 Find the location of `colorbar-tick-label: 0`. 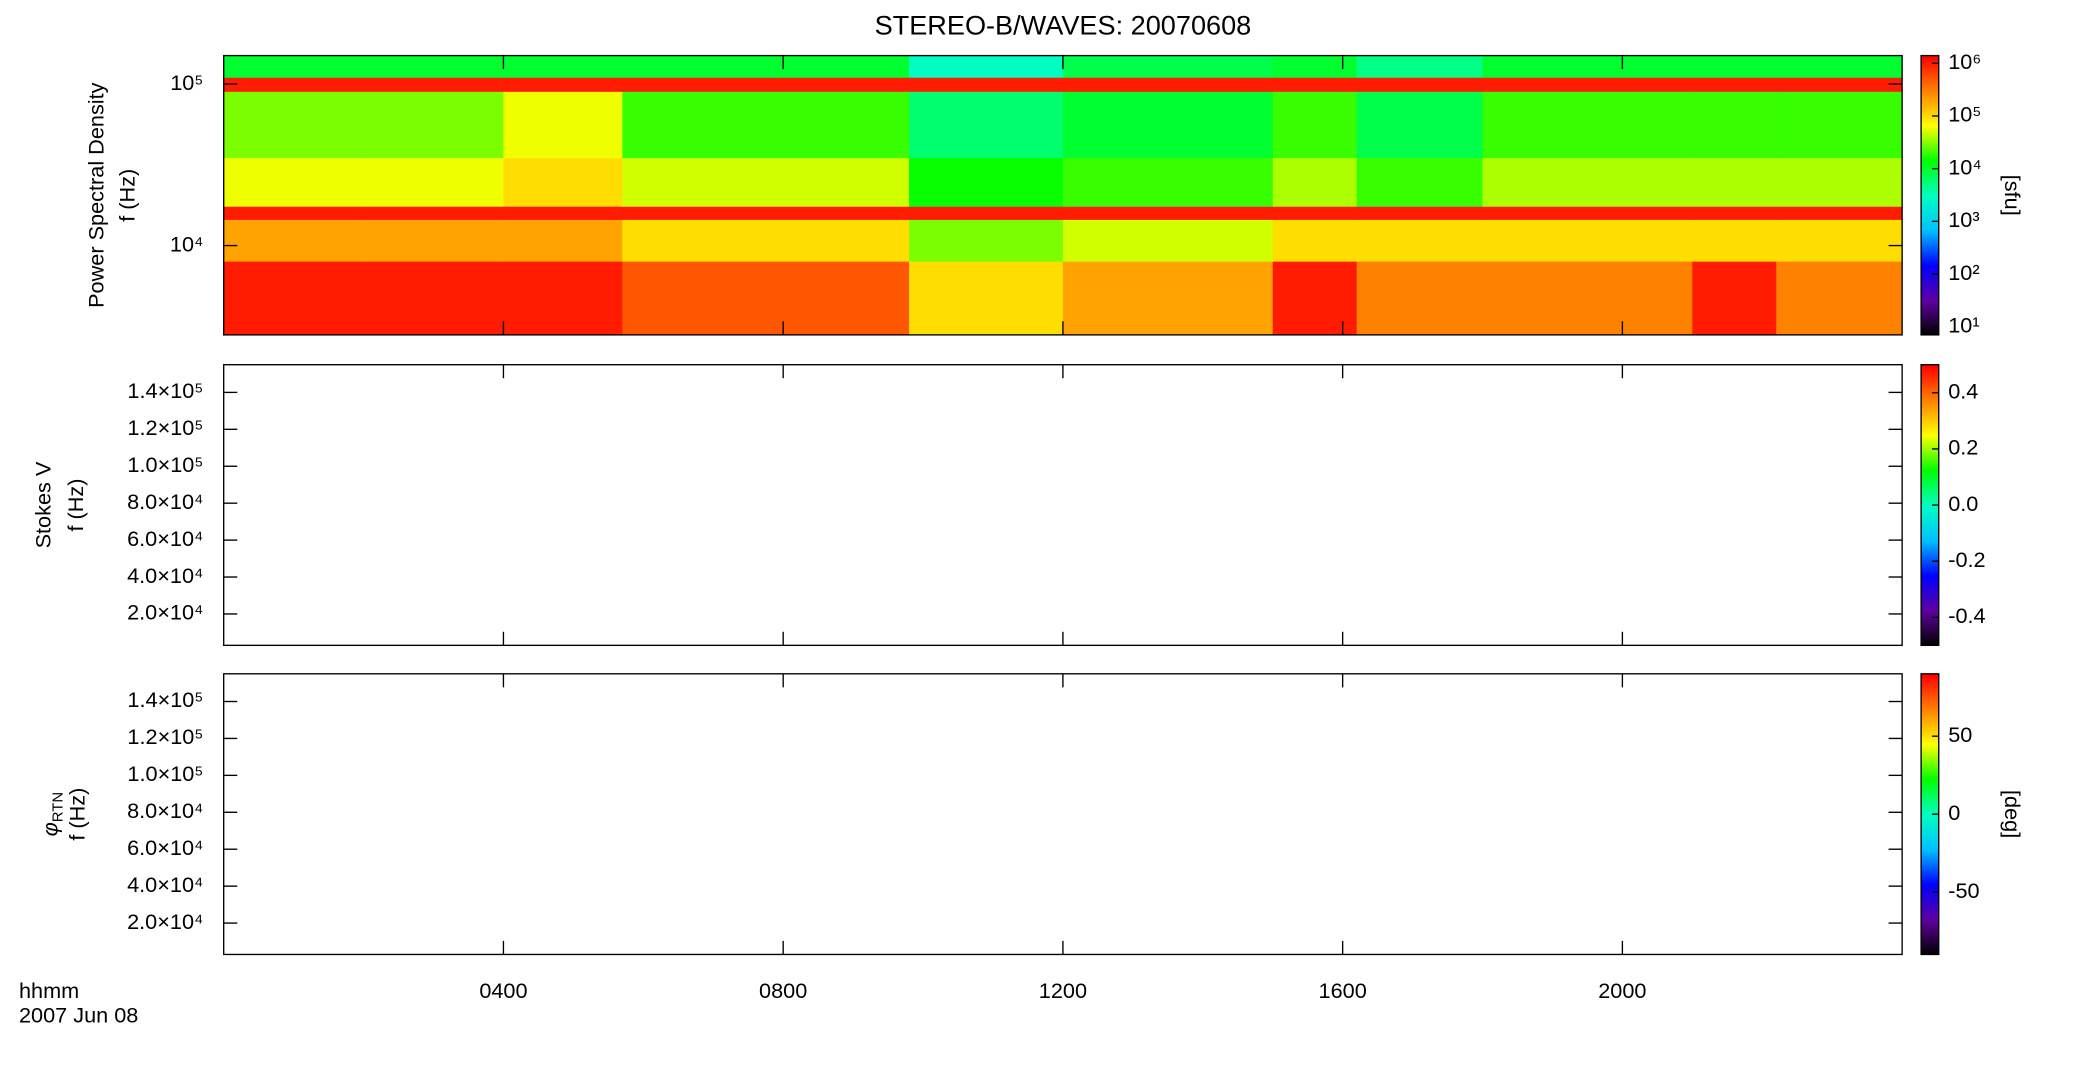

colorbar-tick-label: 0 is located at coordinates (1954, 812).